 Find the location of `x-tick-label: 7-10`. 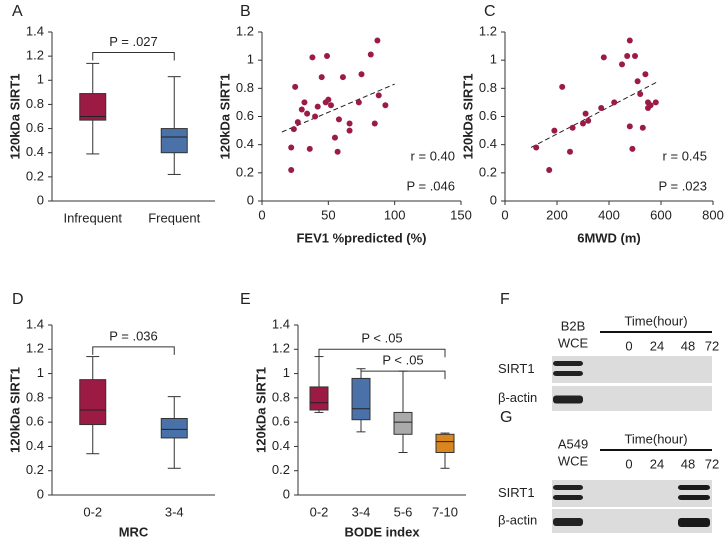

x-tick-label: 7-10 is located at coordinates (445, 511).